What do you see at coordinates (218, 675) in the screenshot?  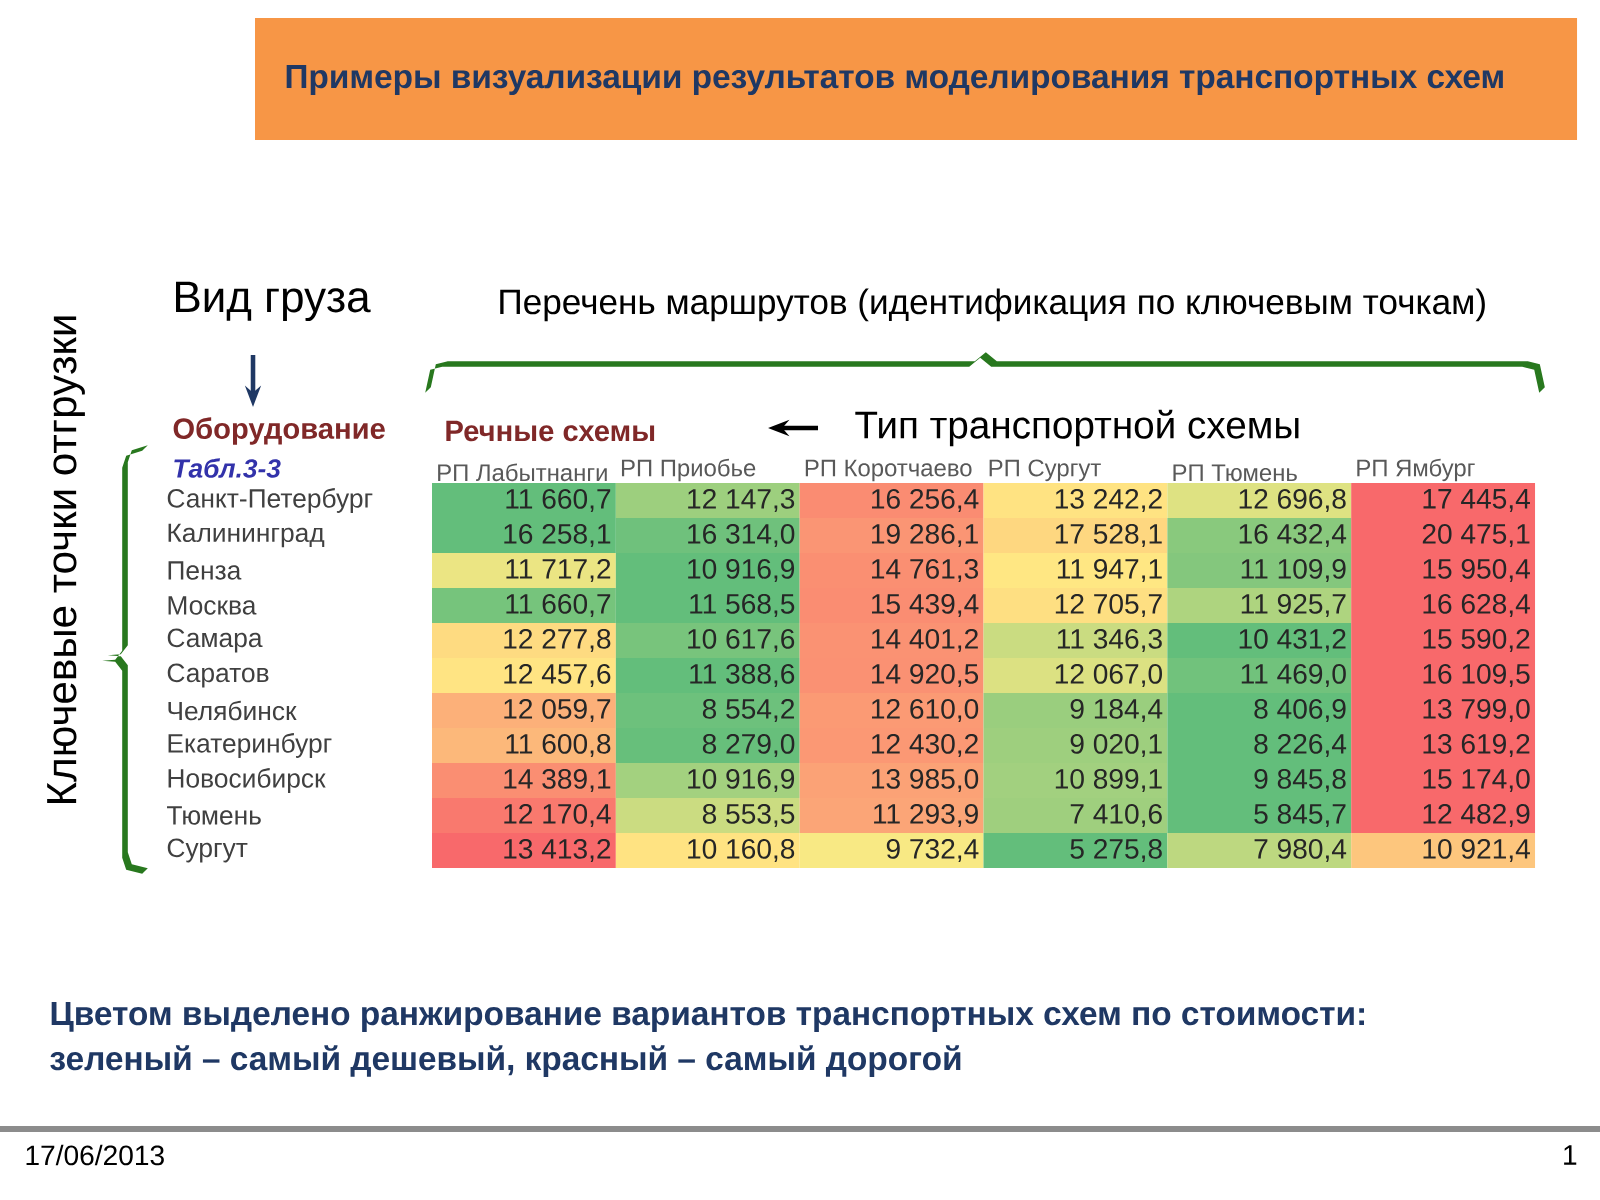 I see `y-tick-label: Саратов` at bounding box center [218, 675].